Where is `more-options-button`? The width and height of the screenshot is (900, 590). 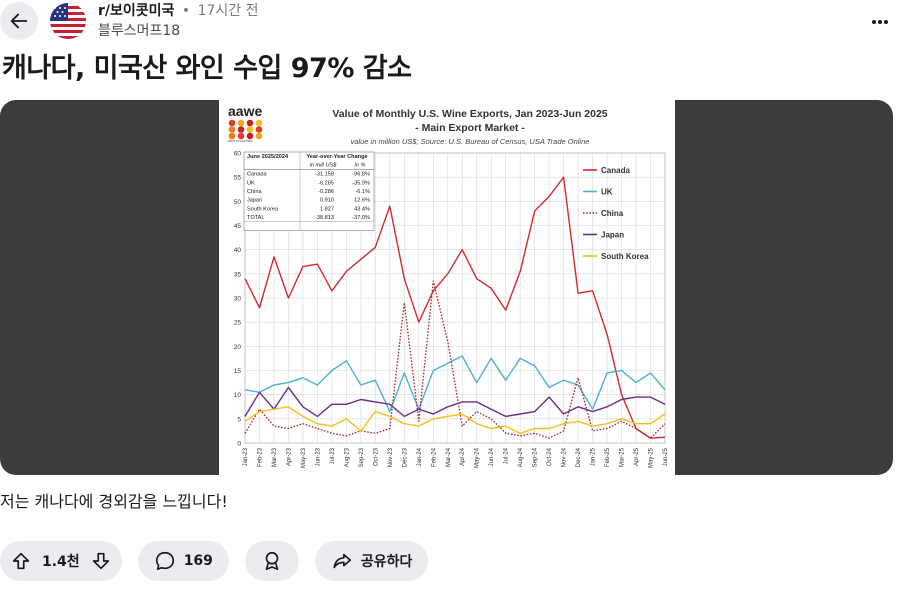
more-options-button is located at coordinates (880, 22).